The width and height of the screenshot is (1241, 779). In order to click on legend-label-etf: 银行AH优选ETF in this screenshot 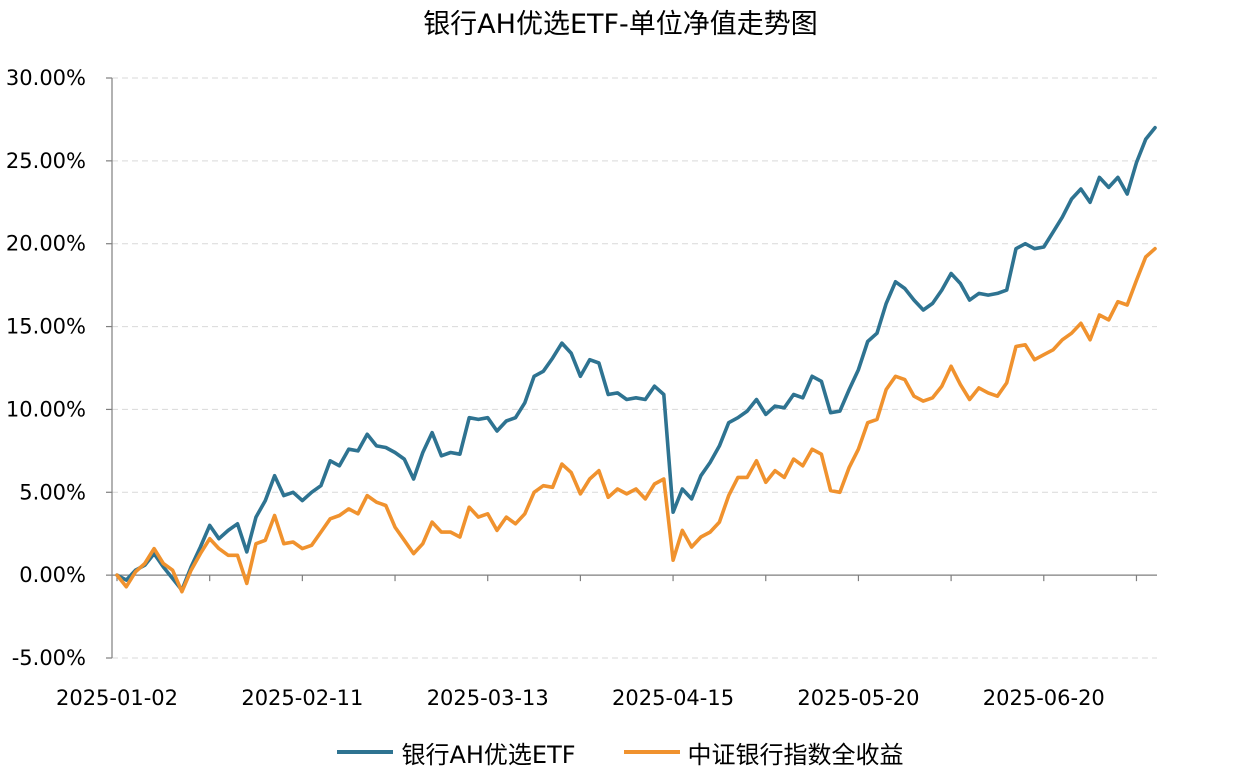, I will do `click(488, 754)`.